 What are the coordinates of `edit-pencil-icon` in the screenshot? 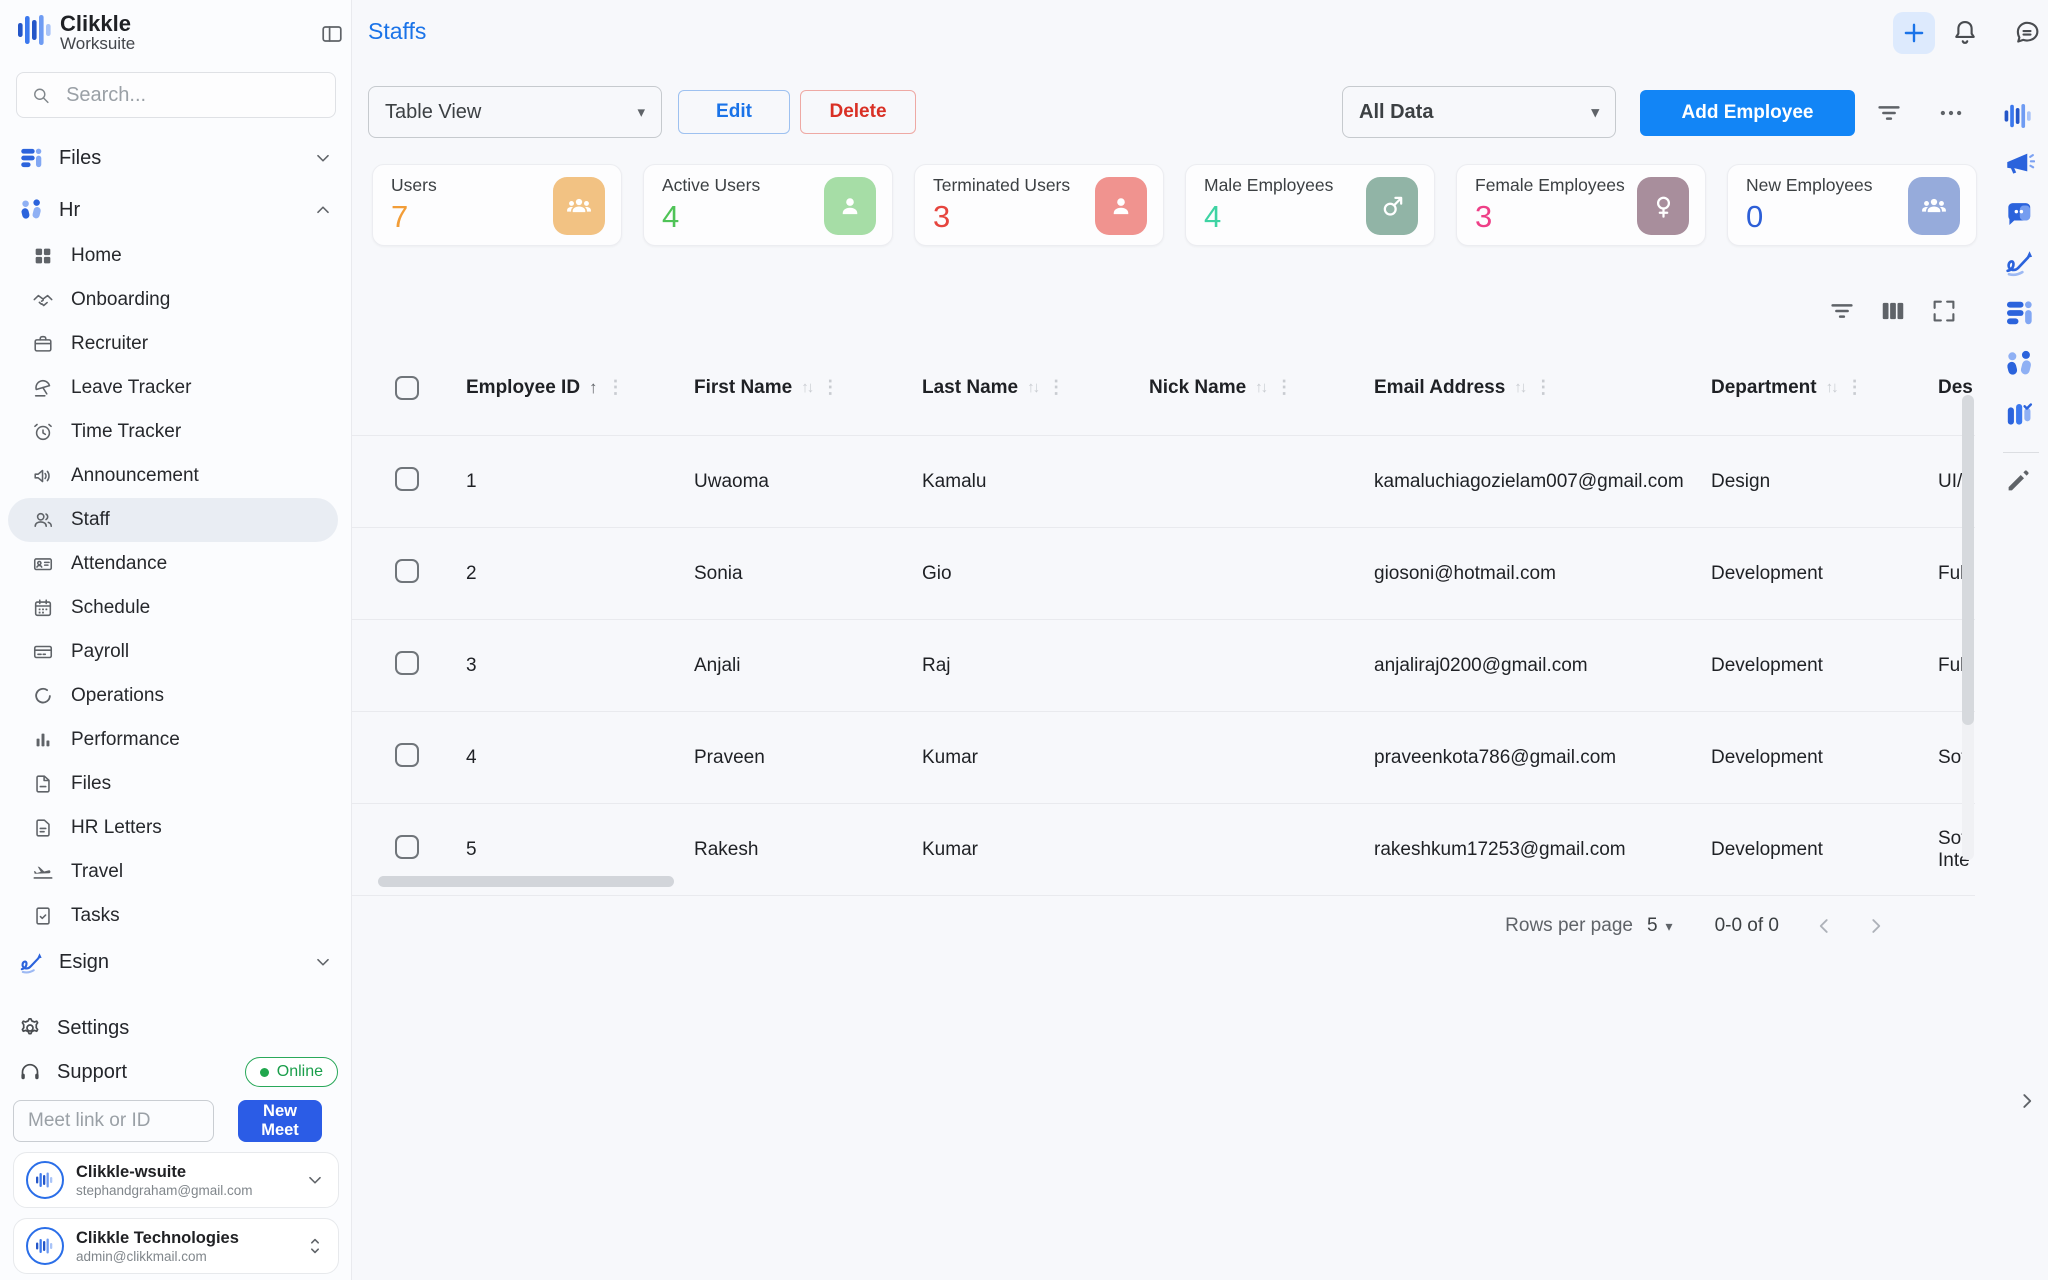 It's located at (2018, 481).